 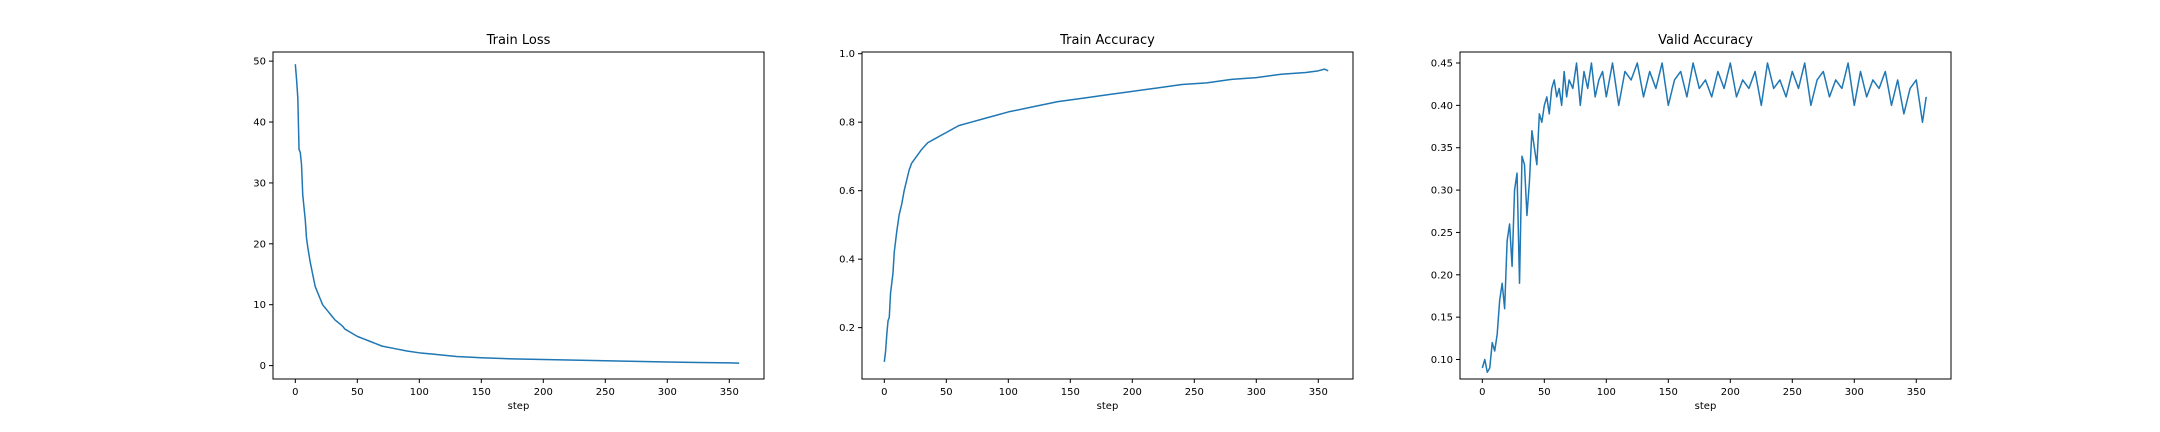 What do you see at coordinates (259, 305) in the screenshot?
I see `chart0-ytick-label-1: 10` at bounding box center [259, 305].